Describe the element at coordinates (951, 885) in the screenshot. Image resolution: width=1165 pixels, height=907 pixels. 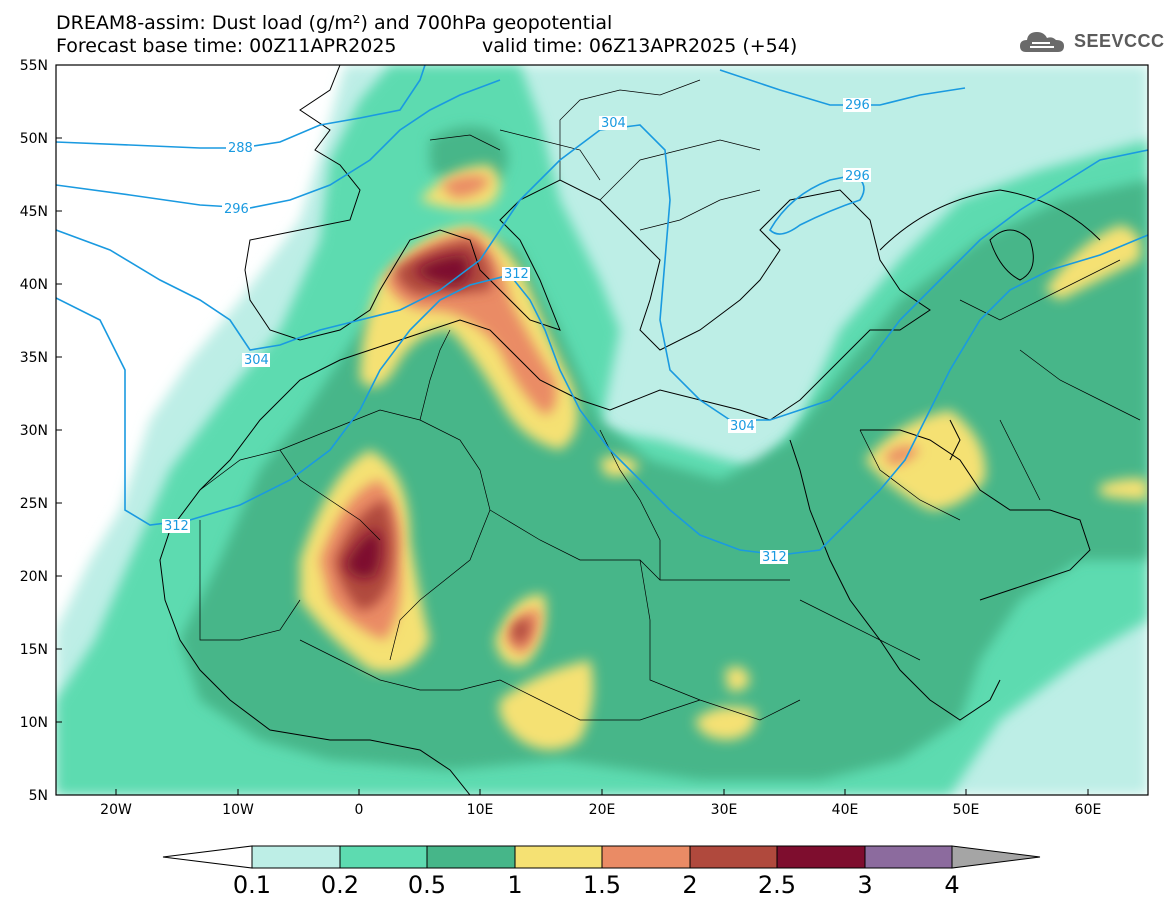
I see `colorbar-label-4: 4` at that location.